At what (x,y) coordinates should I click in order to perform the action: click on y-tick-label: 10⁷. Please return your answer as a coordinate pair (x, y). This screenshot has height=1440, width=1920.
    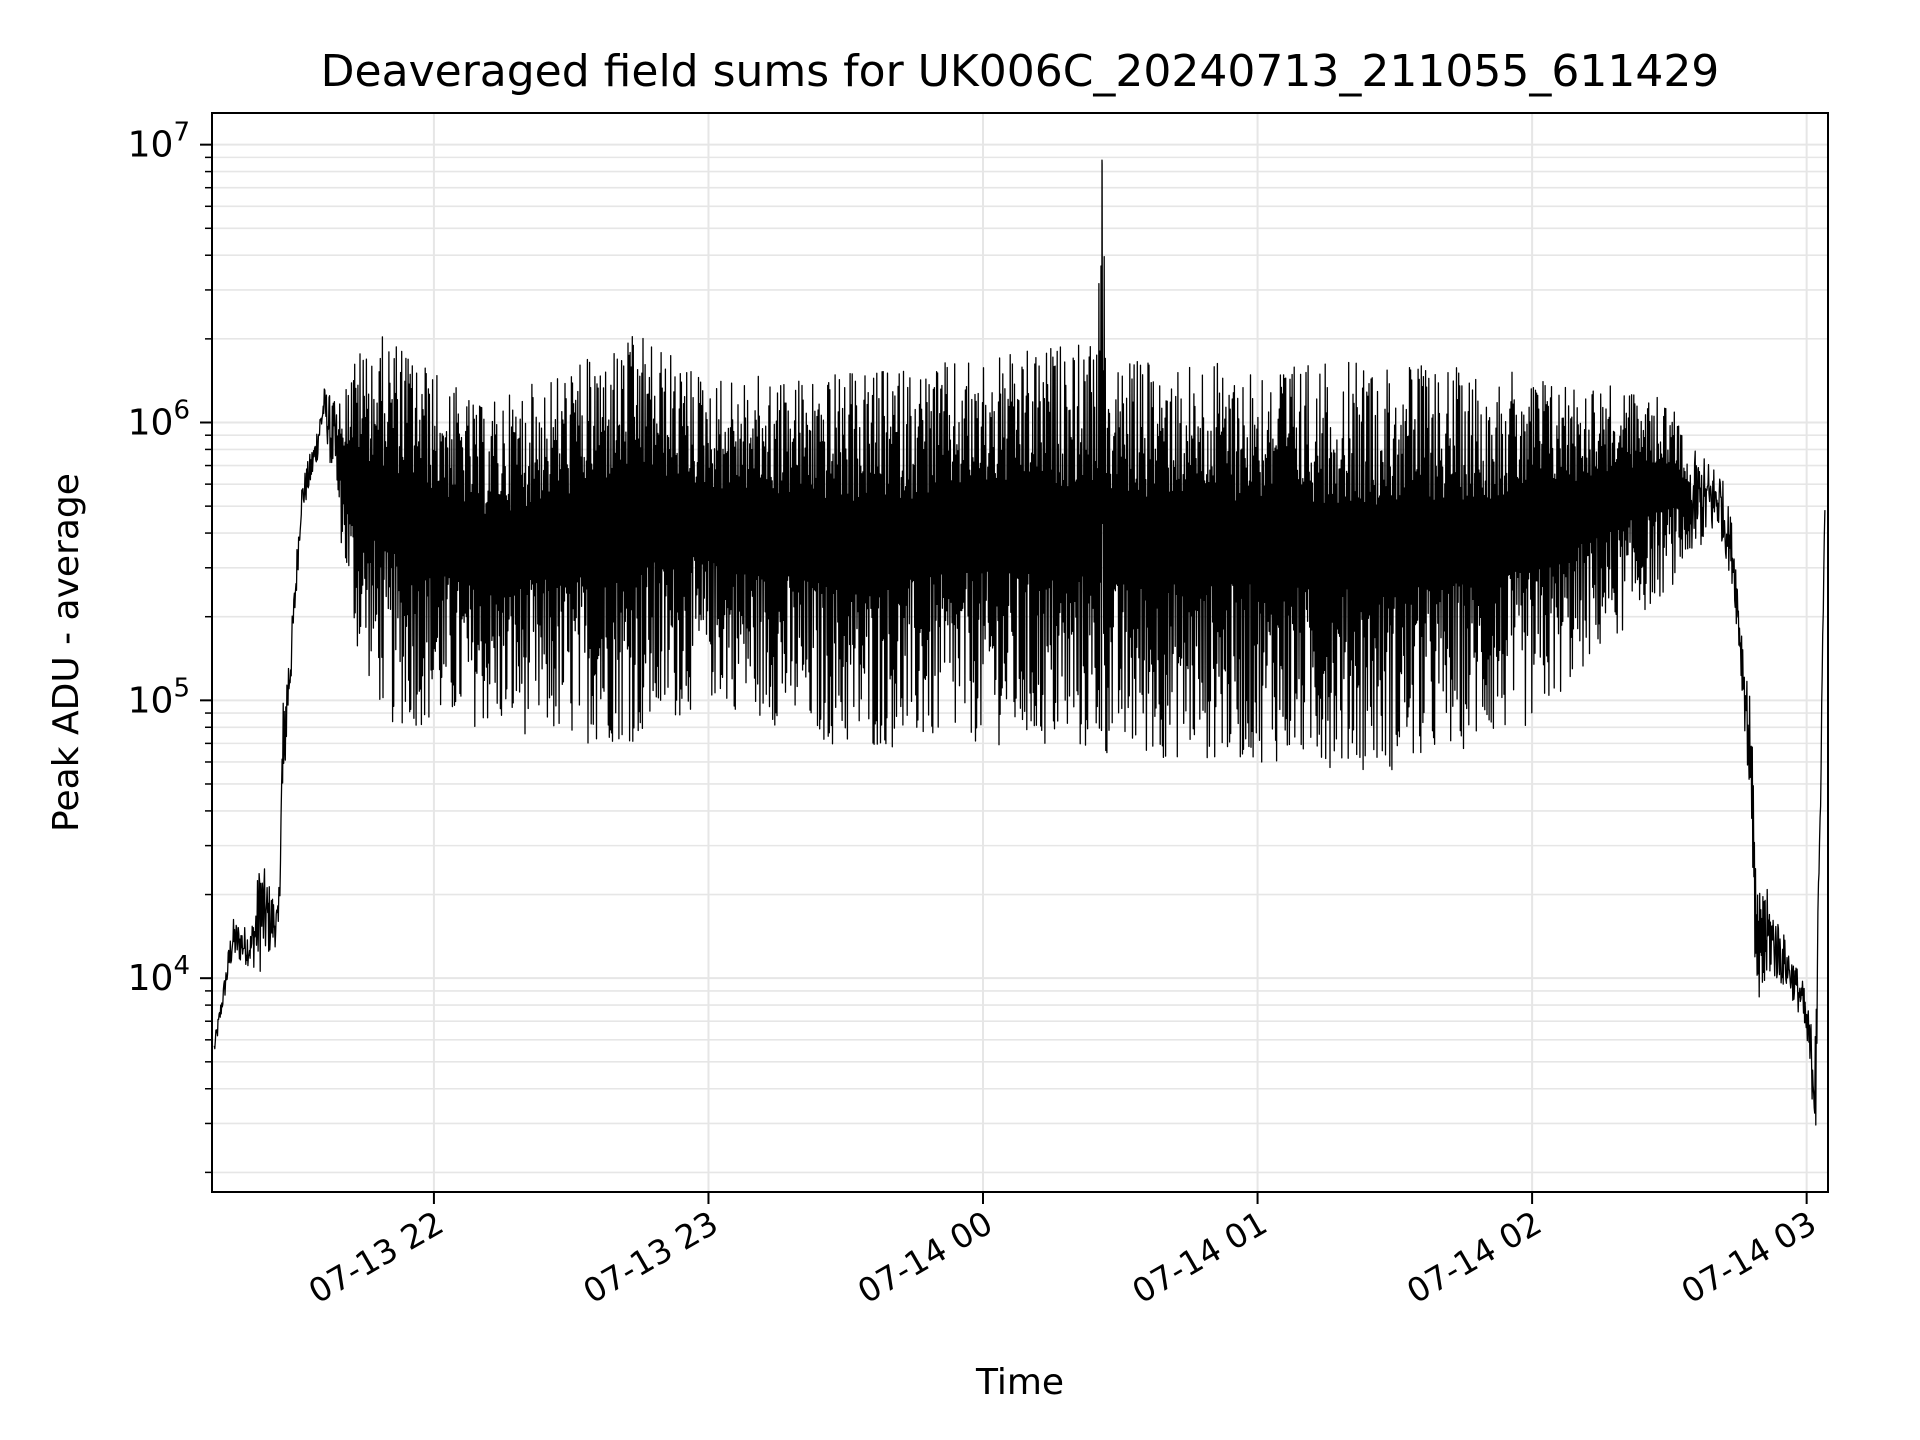
    Looking at the image, I should click on (159, 142).